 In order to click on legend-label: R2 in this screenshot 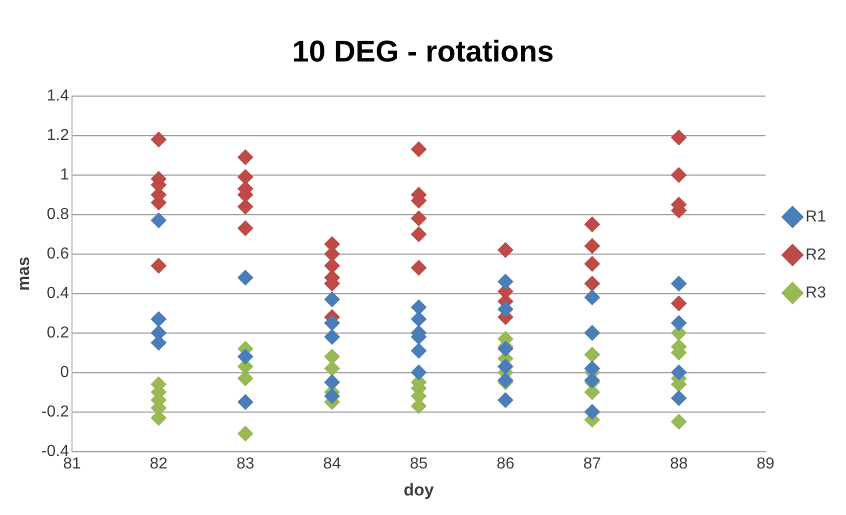, I will do `click(816, 255)`.